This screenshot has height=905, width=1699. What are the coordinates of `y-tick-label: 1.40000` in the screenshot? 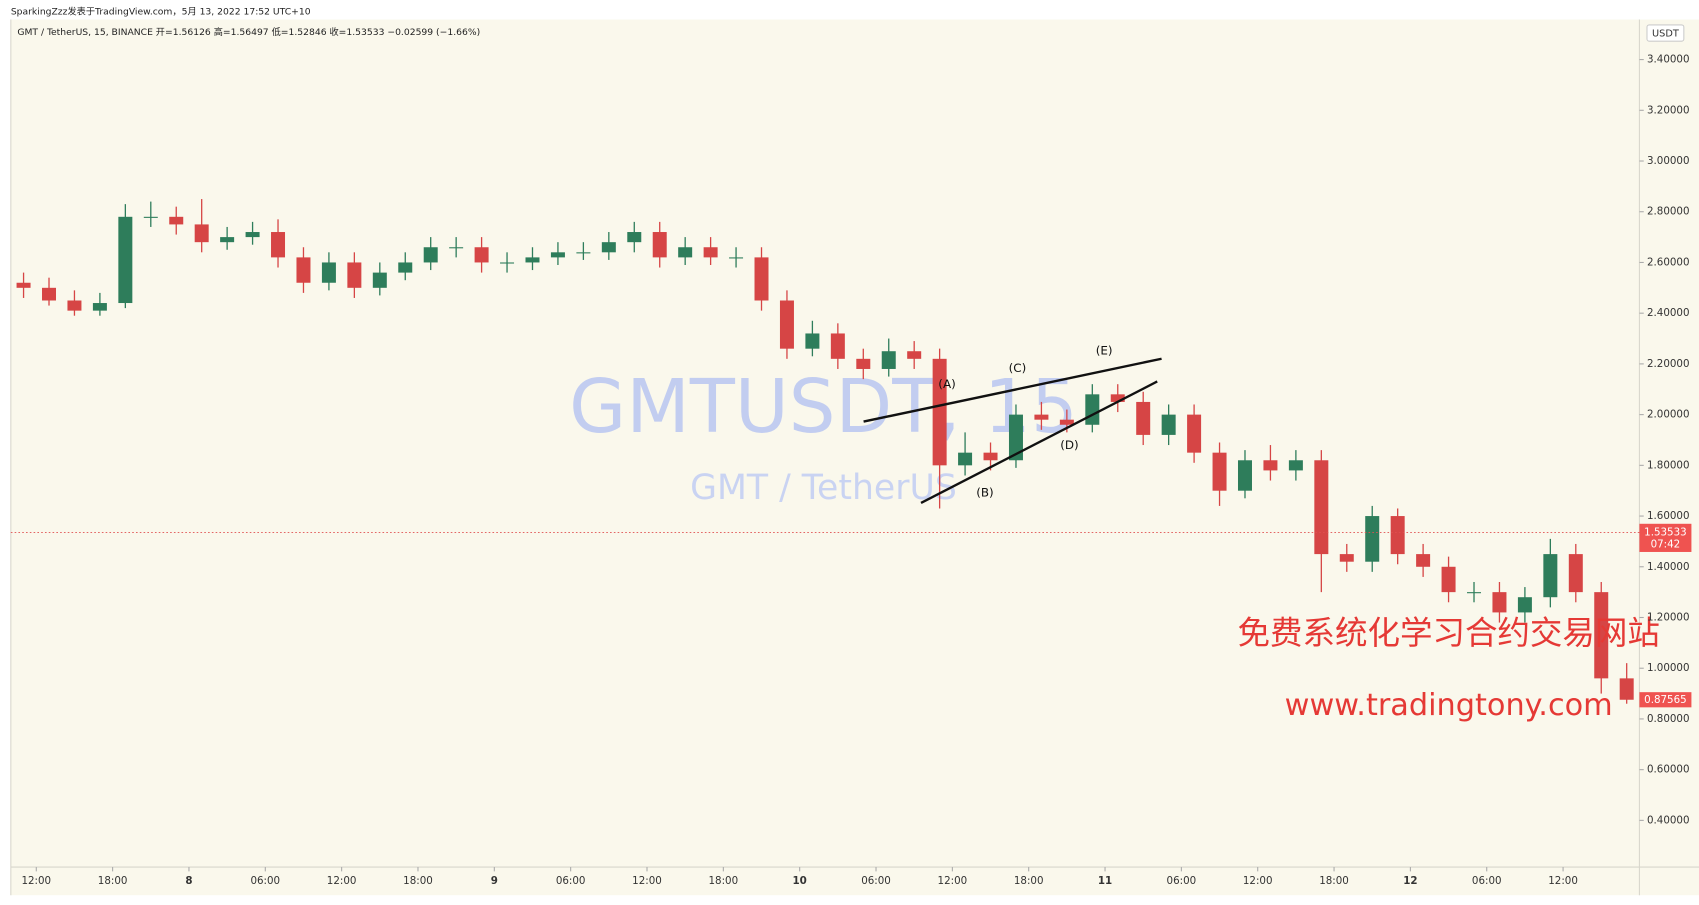 It's located at (1668, 567).